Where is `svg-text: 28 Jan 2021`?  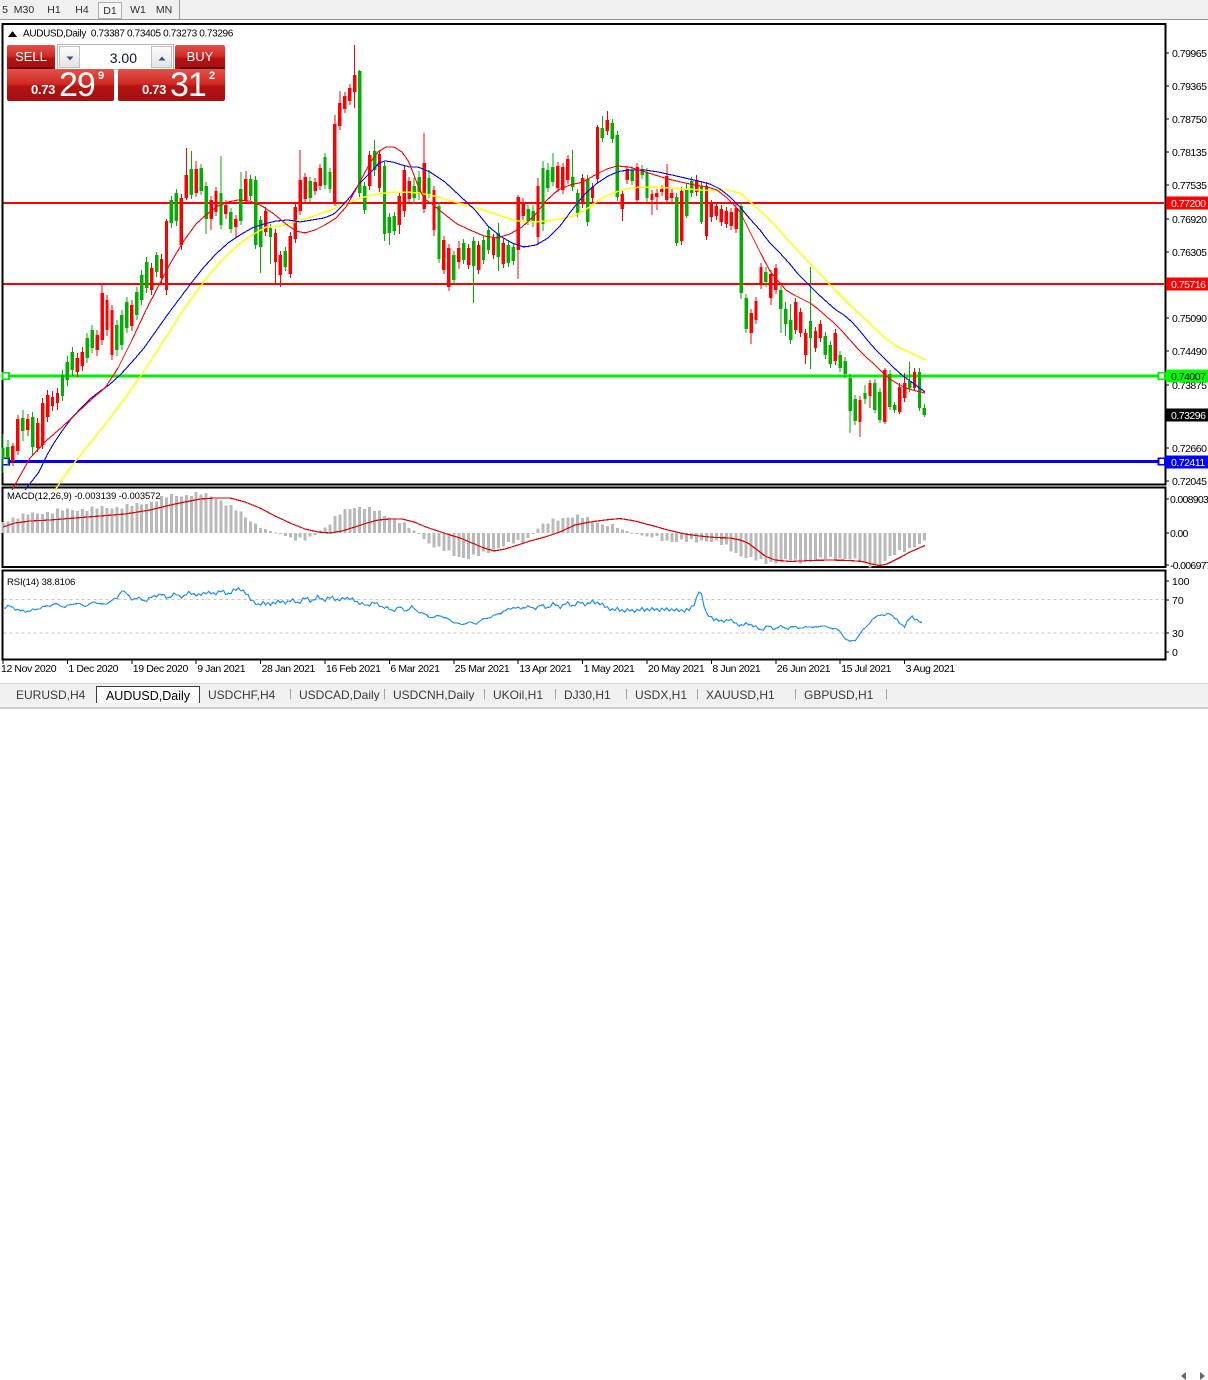 svg-text: 28 Jan 2021 is located at coordinates (289, 669).